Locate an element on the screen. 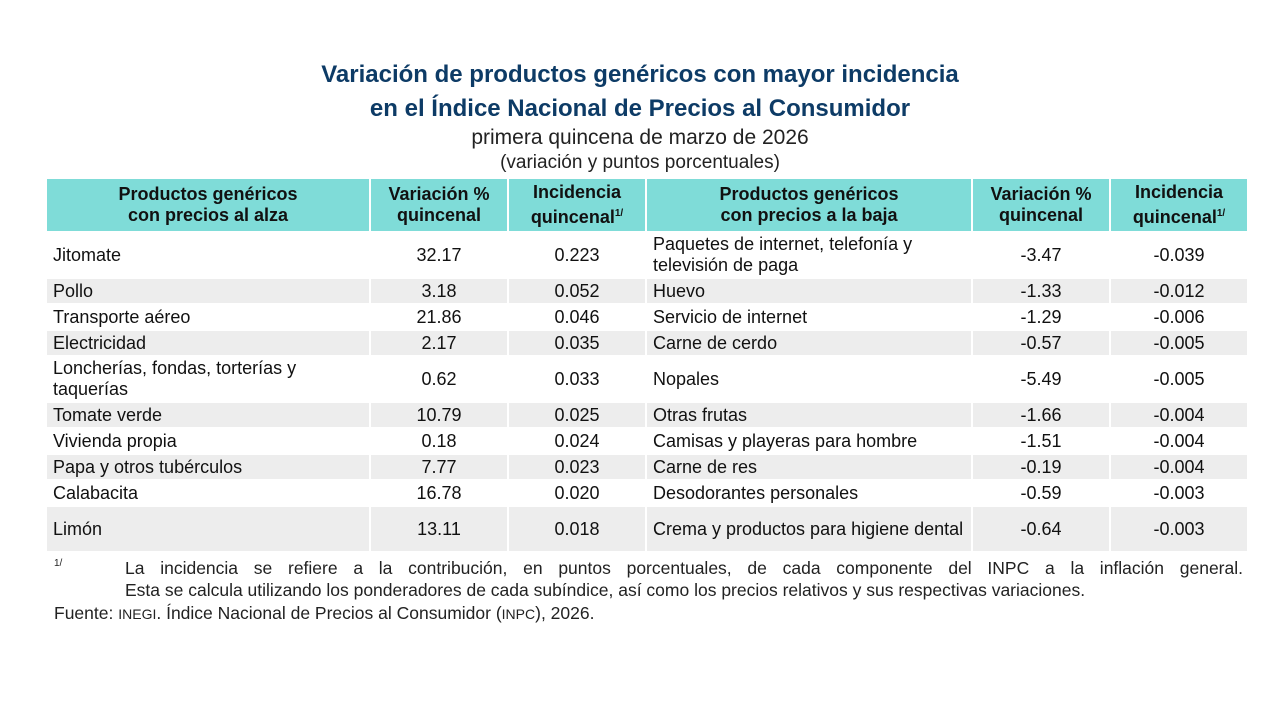 This screenshot has height=720, width=1280. incidence-up-cell: 0.035 is located at coordinates (577, 343).